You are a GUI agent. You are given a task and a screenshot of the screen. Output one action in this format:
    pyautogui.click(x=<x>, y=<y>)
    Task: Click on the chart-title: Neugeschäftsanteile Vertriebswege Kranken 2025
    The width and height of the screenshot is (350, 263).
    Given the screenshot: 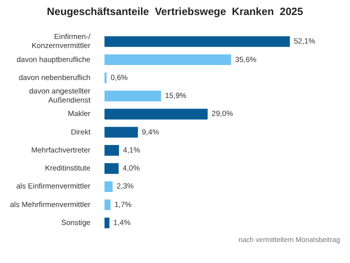 What is the action you would take?
    pyautogui.click(x=175, y=12)
    